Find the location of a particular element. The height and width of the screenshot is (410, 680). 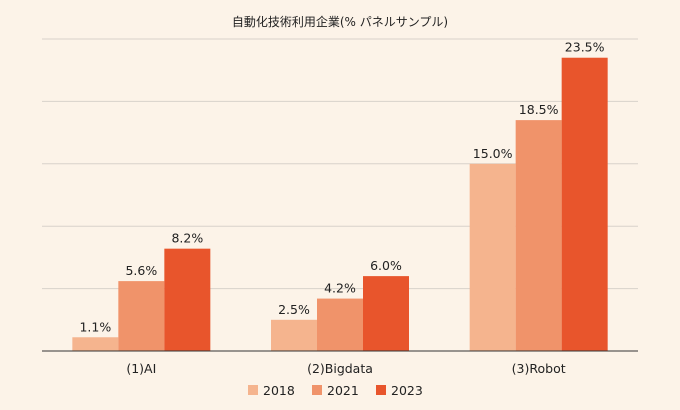

x-tick-label-2: (3)Robot is located at coordinates (539, 368).